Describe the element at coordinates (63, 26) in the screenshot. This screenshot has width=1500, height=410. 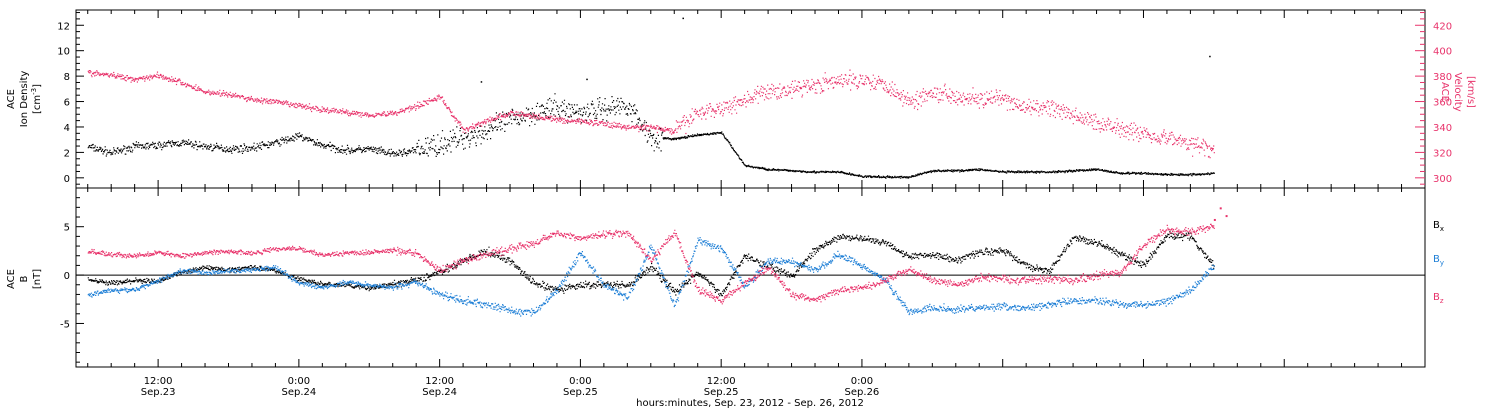
I see `density-tick-label: 12` at that location.